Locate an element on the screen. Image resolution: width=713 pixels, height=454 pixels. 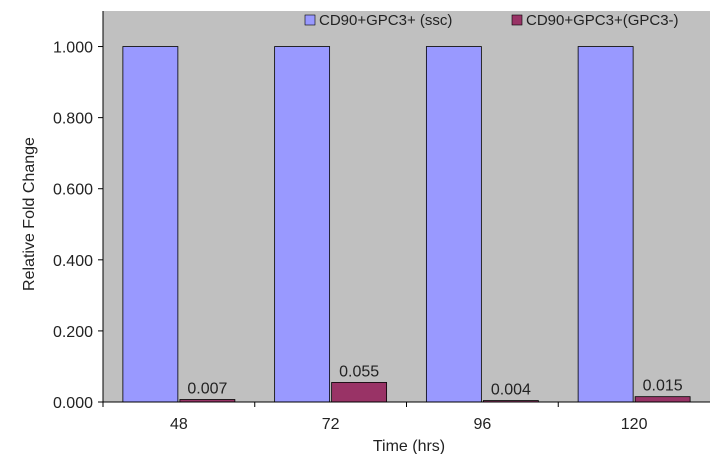
legend-item-ssc-label: CD90+GPC3+ (ssc) is located at coordinates (385, 20).